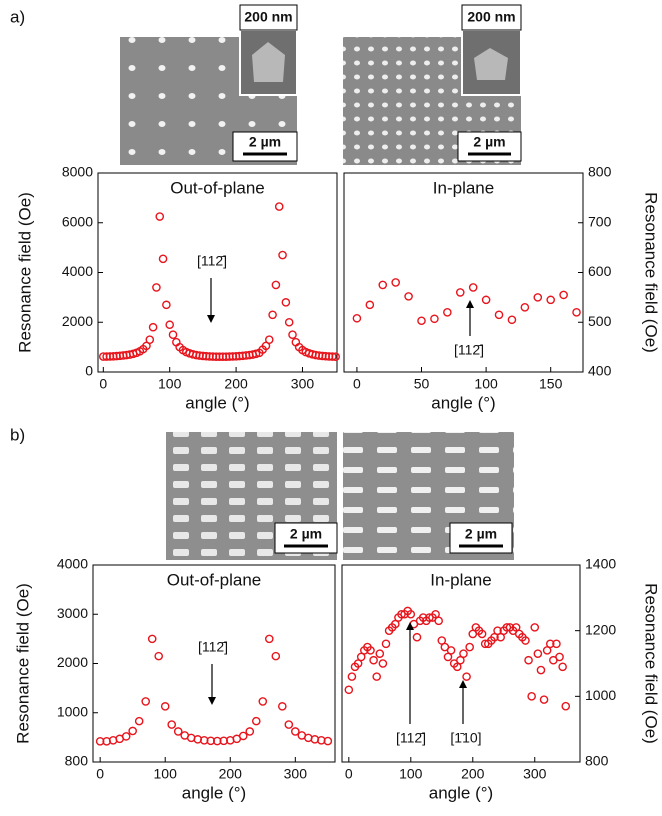 The image size is (662, 816). What do you see at coordinates (600, 221) in the screenshot?
I see `y-tick-label: 700` at bounding box center [600, 221].